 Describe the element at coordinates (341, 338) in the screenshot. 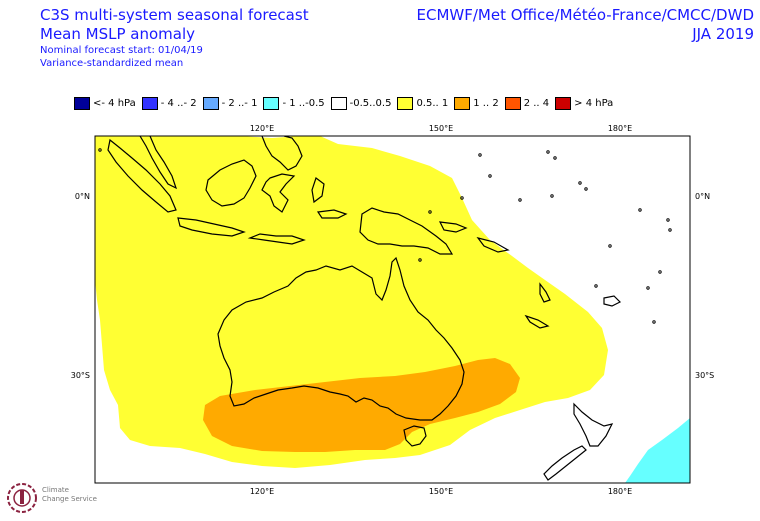

I see `coast-australia` at that location.